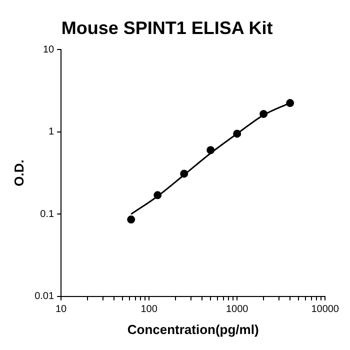  Describe the element at coordinates (149, 310) in the screenshot. I see `x-tick-label: 100` at that location.